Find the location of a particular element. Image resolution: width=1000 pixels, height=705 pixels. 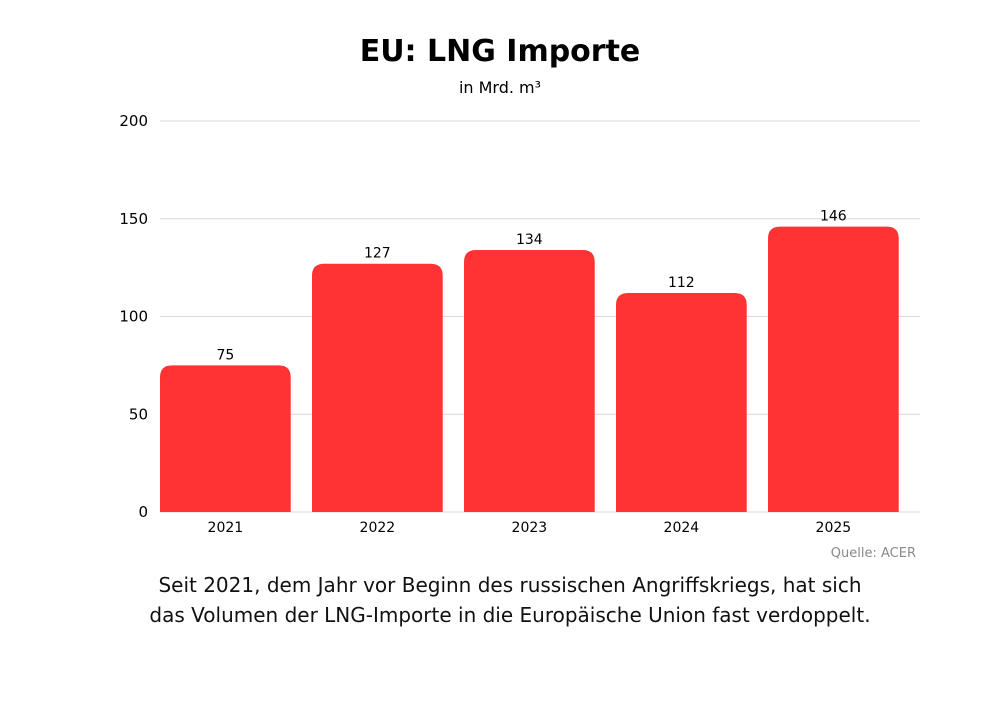

y-tick-label: 100 is located at coordinates (133, 317).